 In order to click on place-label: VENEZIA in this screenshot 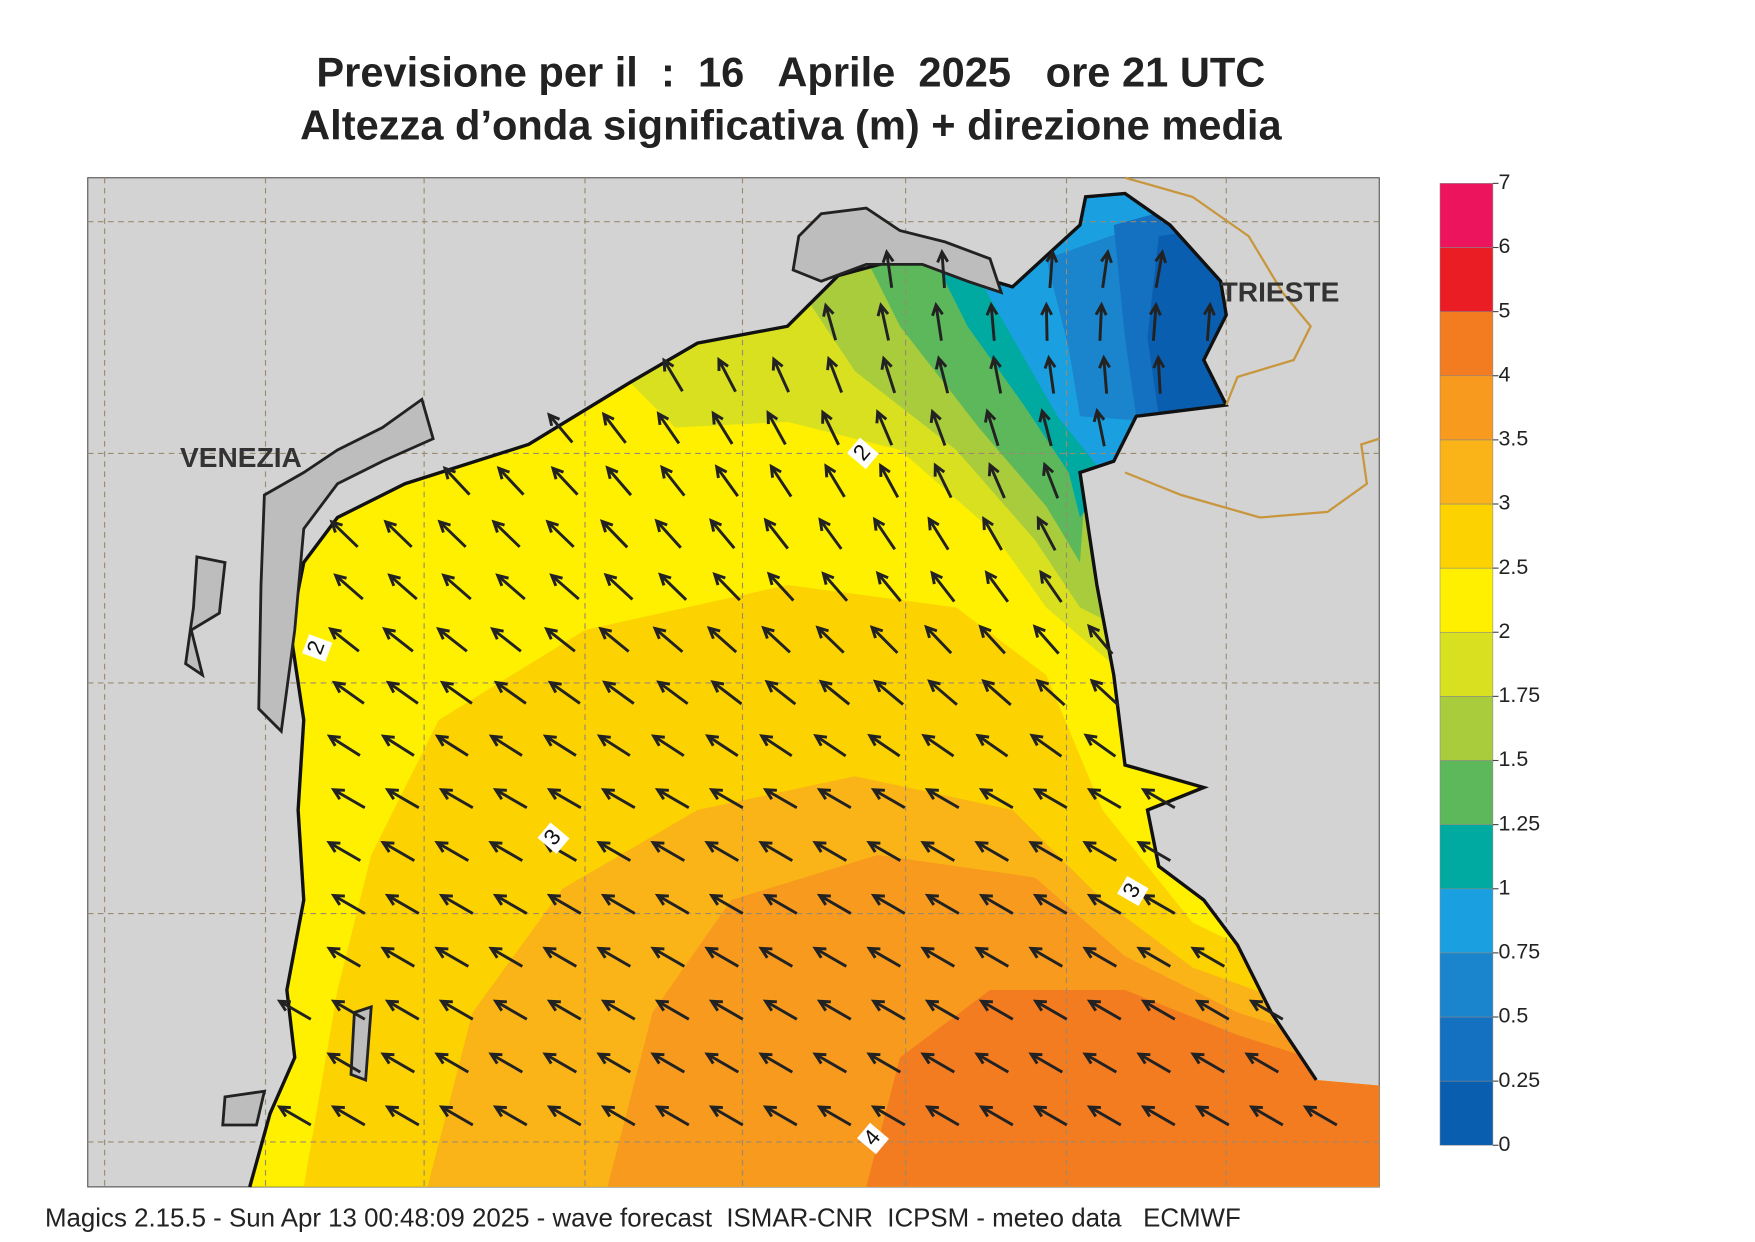, I will do `click(241, 457)`.